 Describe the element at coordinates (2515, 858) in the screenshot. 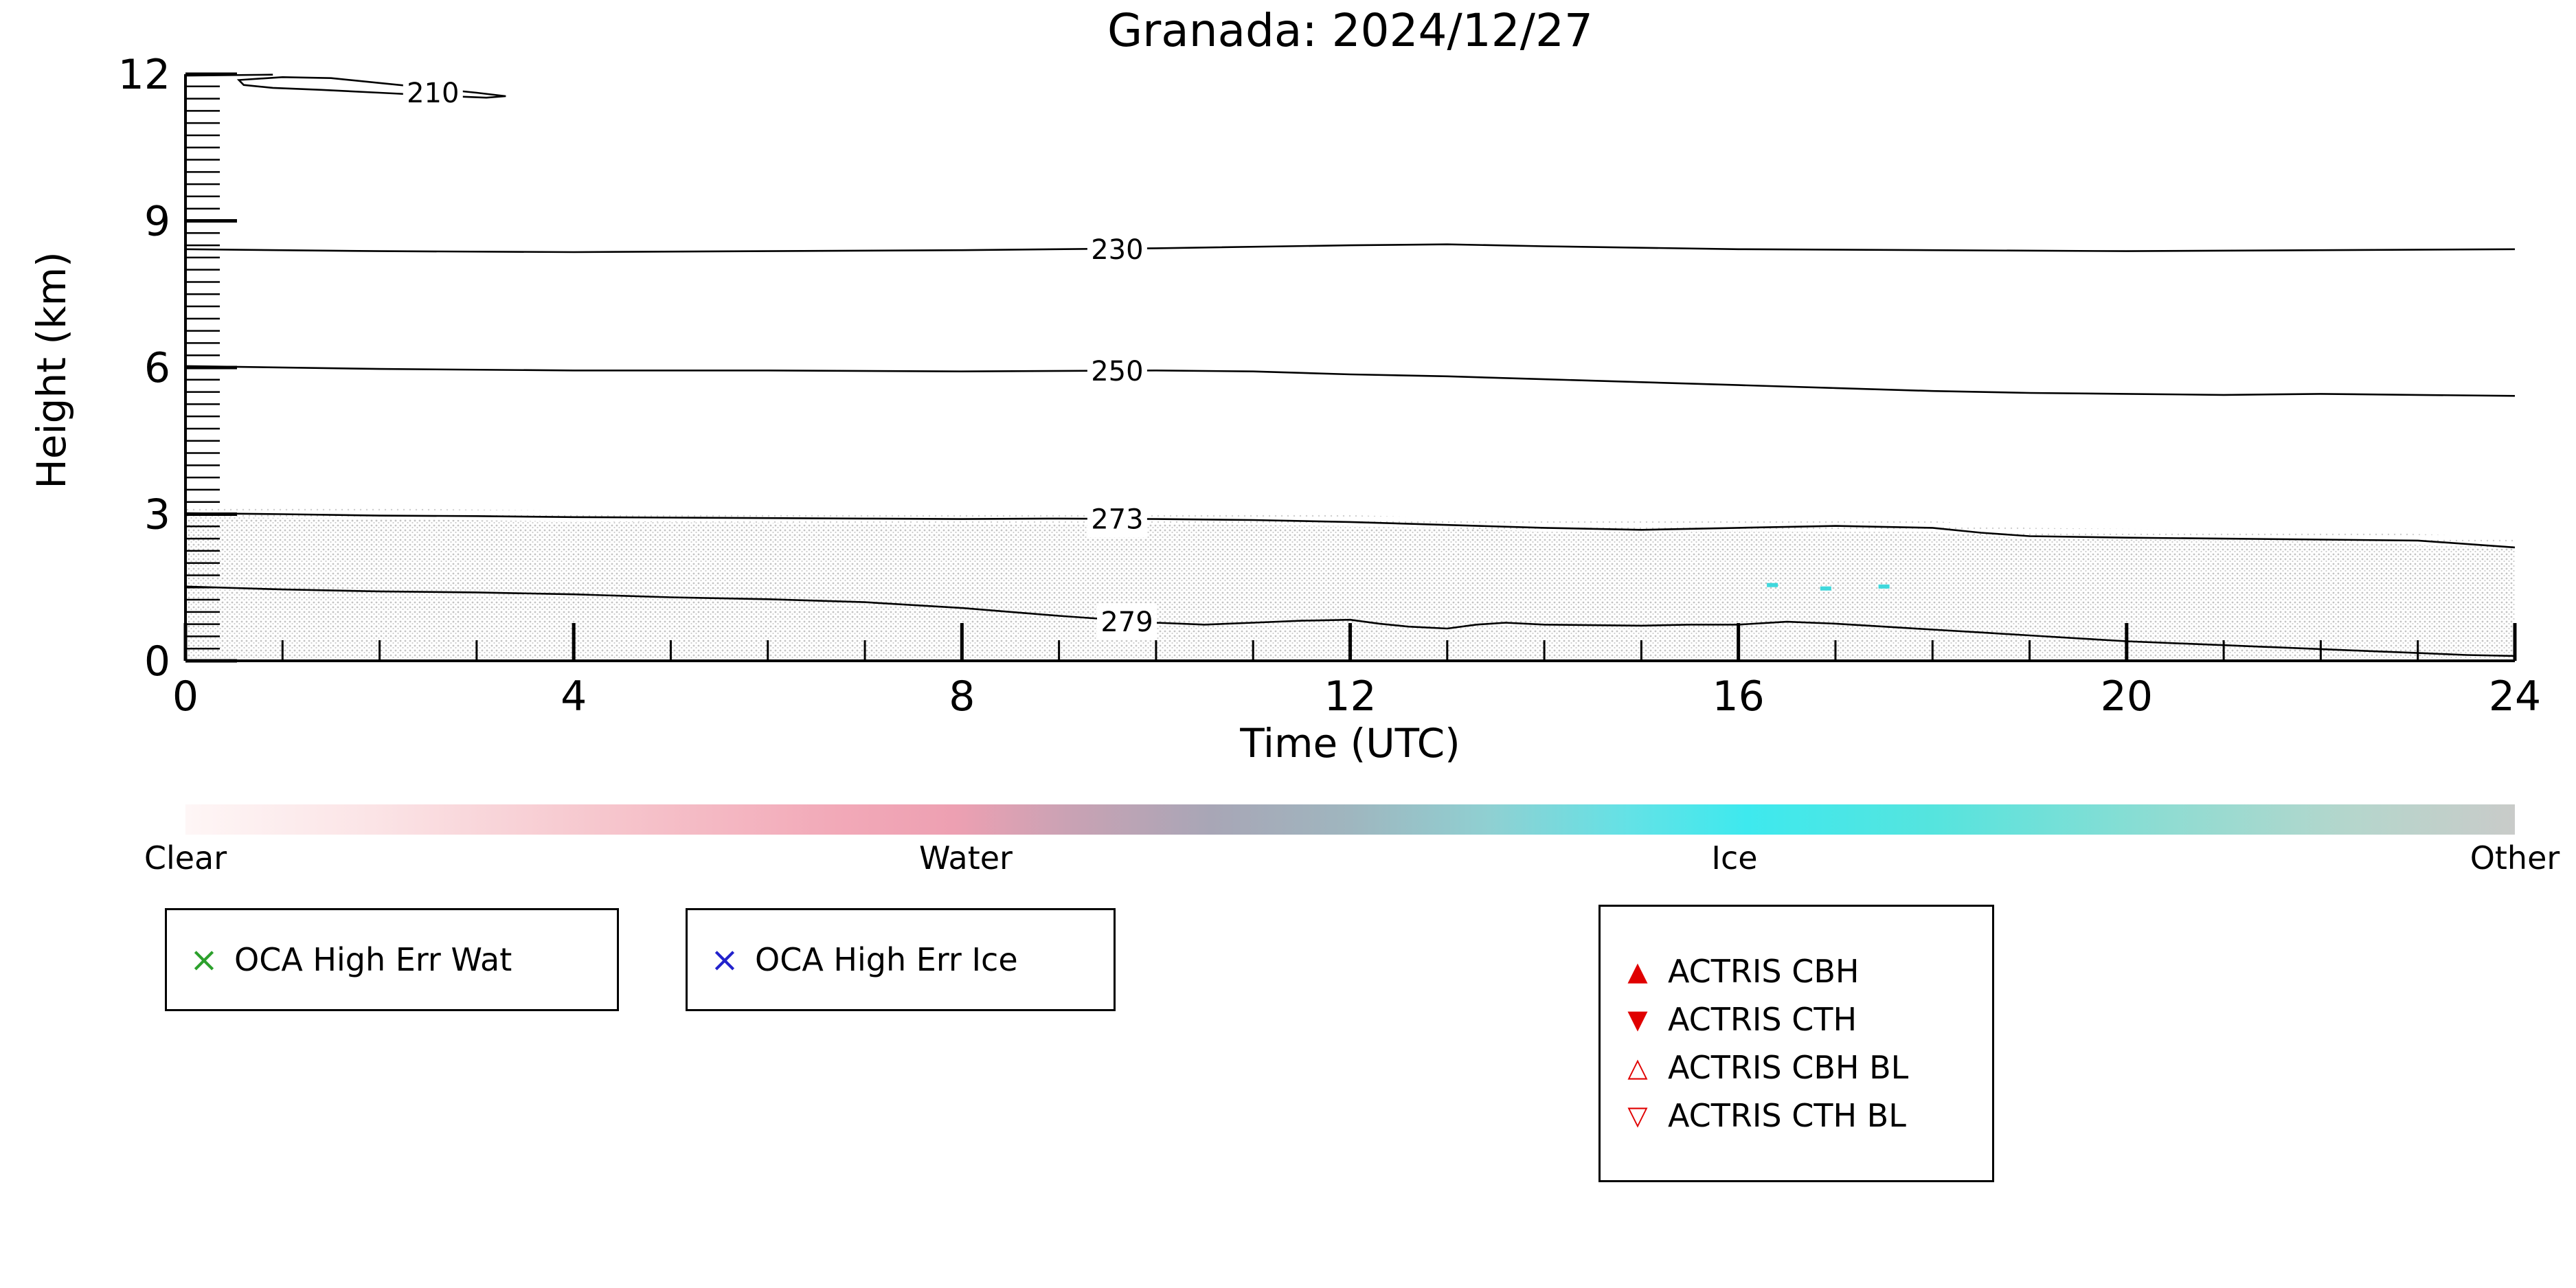

I see `colorbar-label-other: Other` at that location.